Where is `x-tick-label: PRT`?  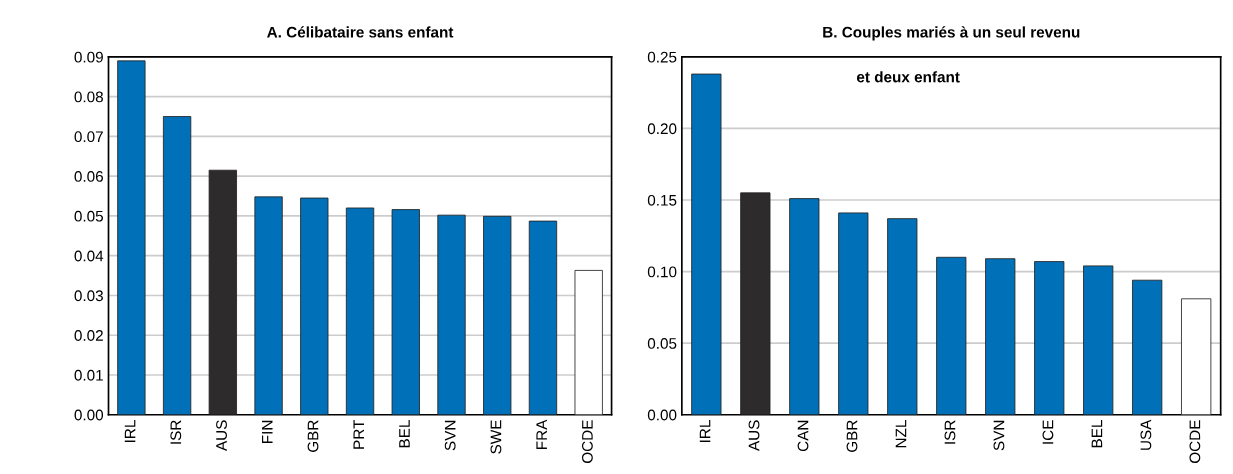
x-tick-label: PRT is located at coordinates (358, 434).